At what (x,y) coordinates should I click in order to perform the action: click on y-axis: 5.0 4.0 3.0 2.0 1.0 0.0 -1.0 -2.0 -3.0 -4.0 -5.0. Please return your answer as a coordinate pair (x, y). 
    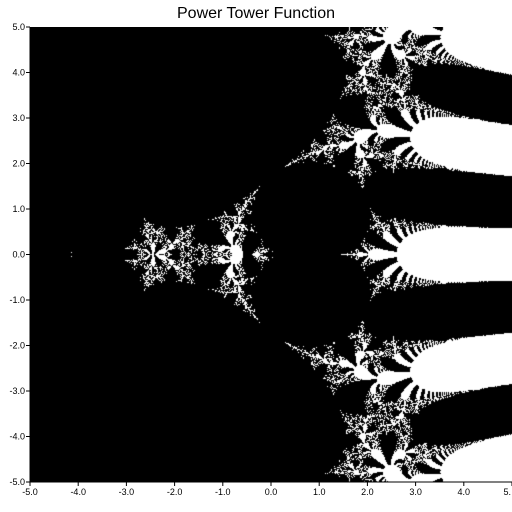
    Looking at the image, I should click on (19, 254).